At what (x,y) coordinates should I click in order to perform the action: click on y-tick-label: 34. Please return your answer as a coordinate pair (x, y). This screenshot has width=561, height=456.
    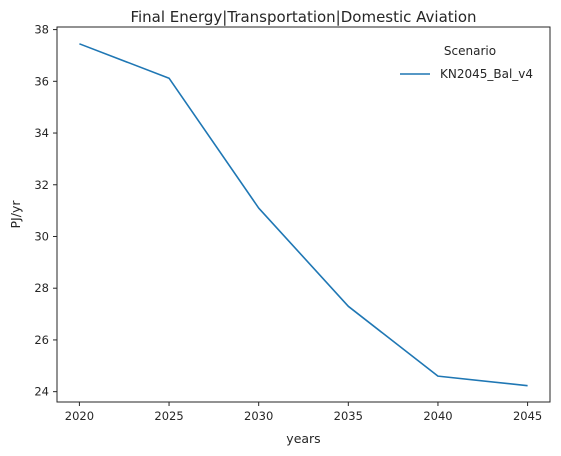
    Looking at the image, I should click on (41, 133).